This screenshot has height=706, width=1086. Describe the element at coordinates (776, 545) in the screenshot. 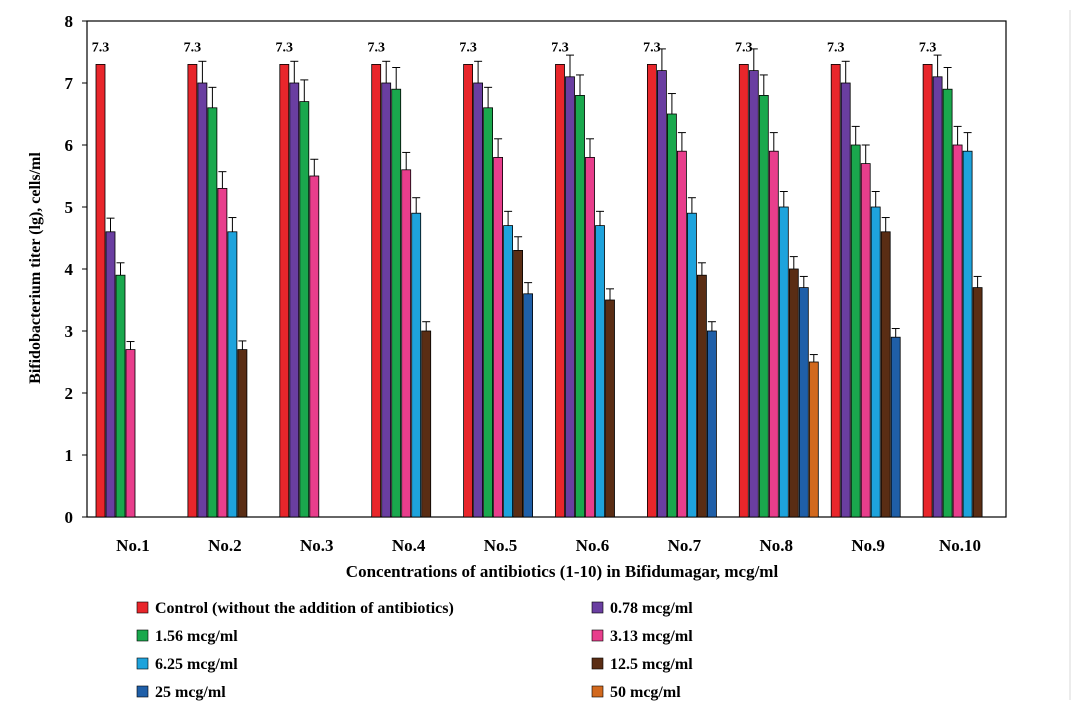

I see `x-tick-label: No.8` at that location.